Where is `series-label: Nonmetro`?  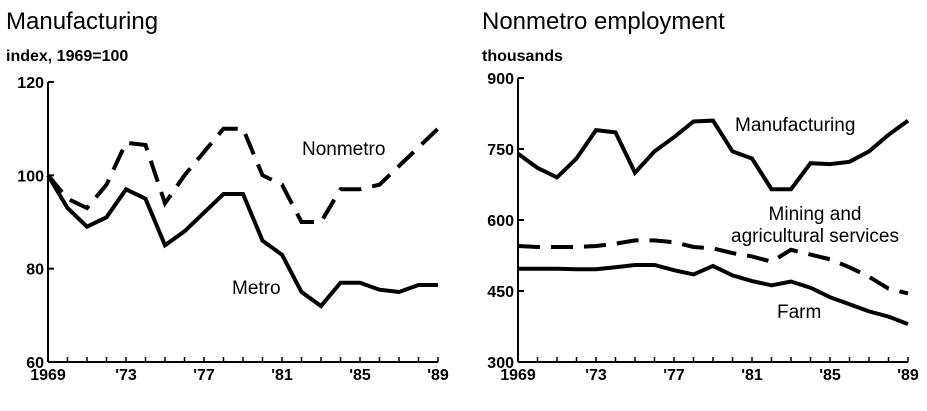
series-label: Nonmetro is located at coordinates (343, 149).